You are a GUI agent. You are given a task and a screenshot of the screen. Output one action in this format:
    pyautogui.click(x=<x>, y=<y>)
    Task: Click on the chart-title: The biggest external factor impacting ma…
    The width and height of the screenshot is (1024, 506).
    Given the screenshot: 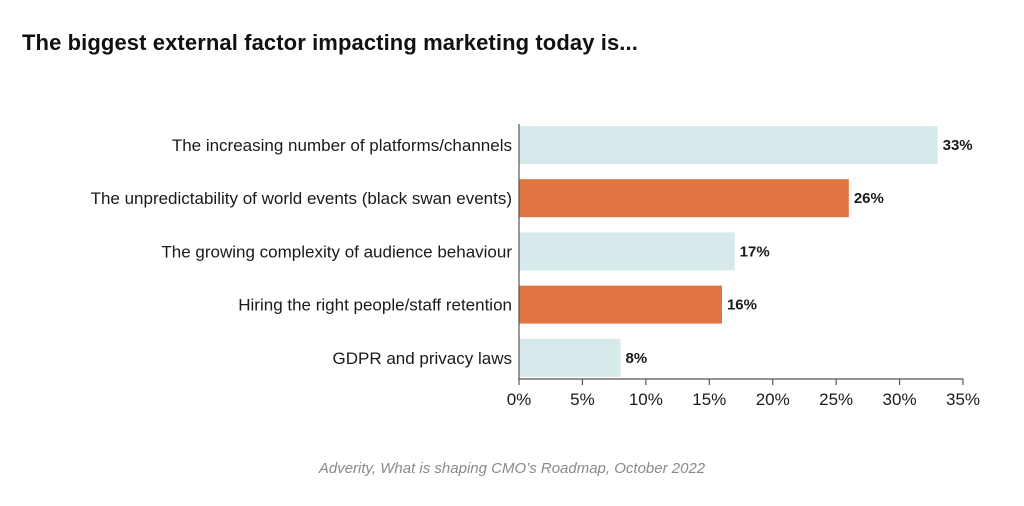 What is the action you would take?
    pyautogui.click(x=330, y=42)
    